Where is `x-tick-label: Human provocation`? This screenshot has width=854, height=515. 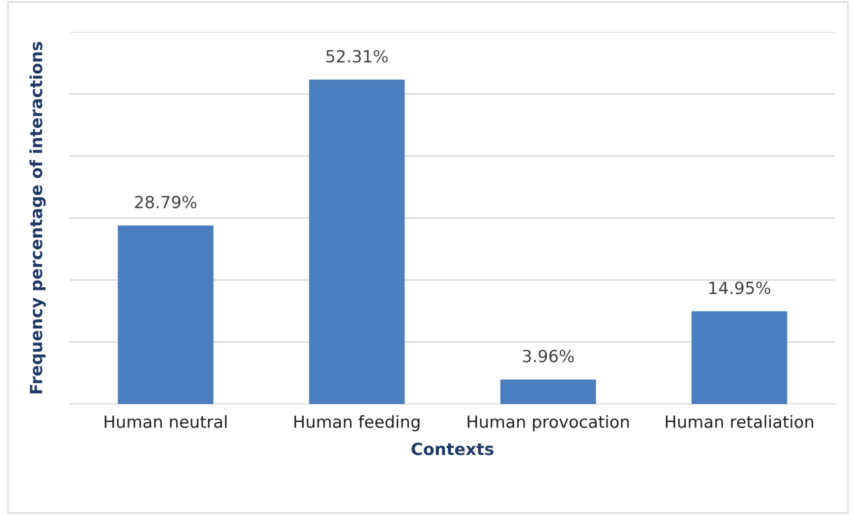 x-tick-label: Human provocation is located at coordinates (548, 423).